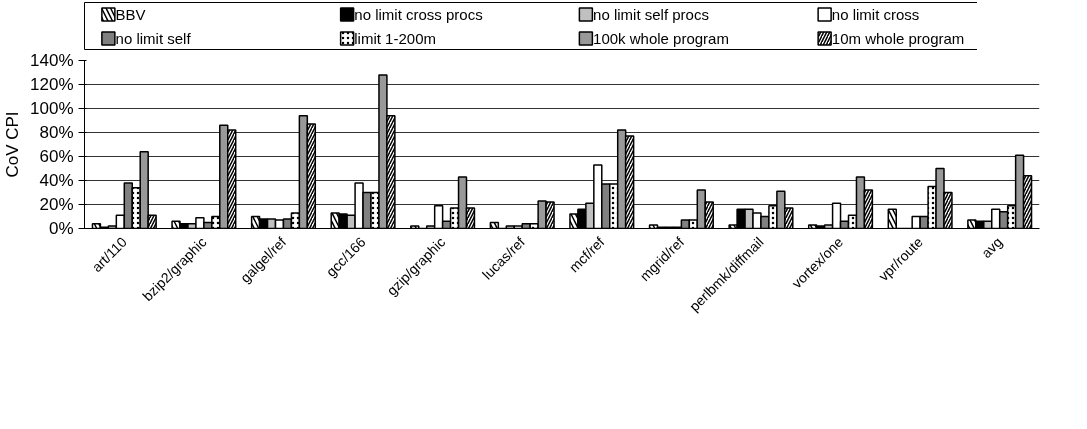 The width and height of the screenshot is (1087, 429). I want to click on legend-label: limit 1-200m, so click(395, 38).